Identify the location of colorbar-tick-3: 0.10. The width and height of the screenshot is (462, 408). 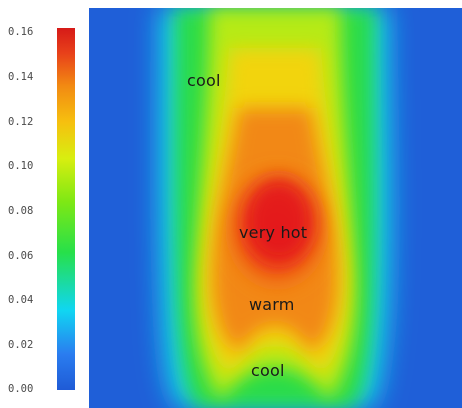
(21, 166).